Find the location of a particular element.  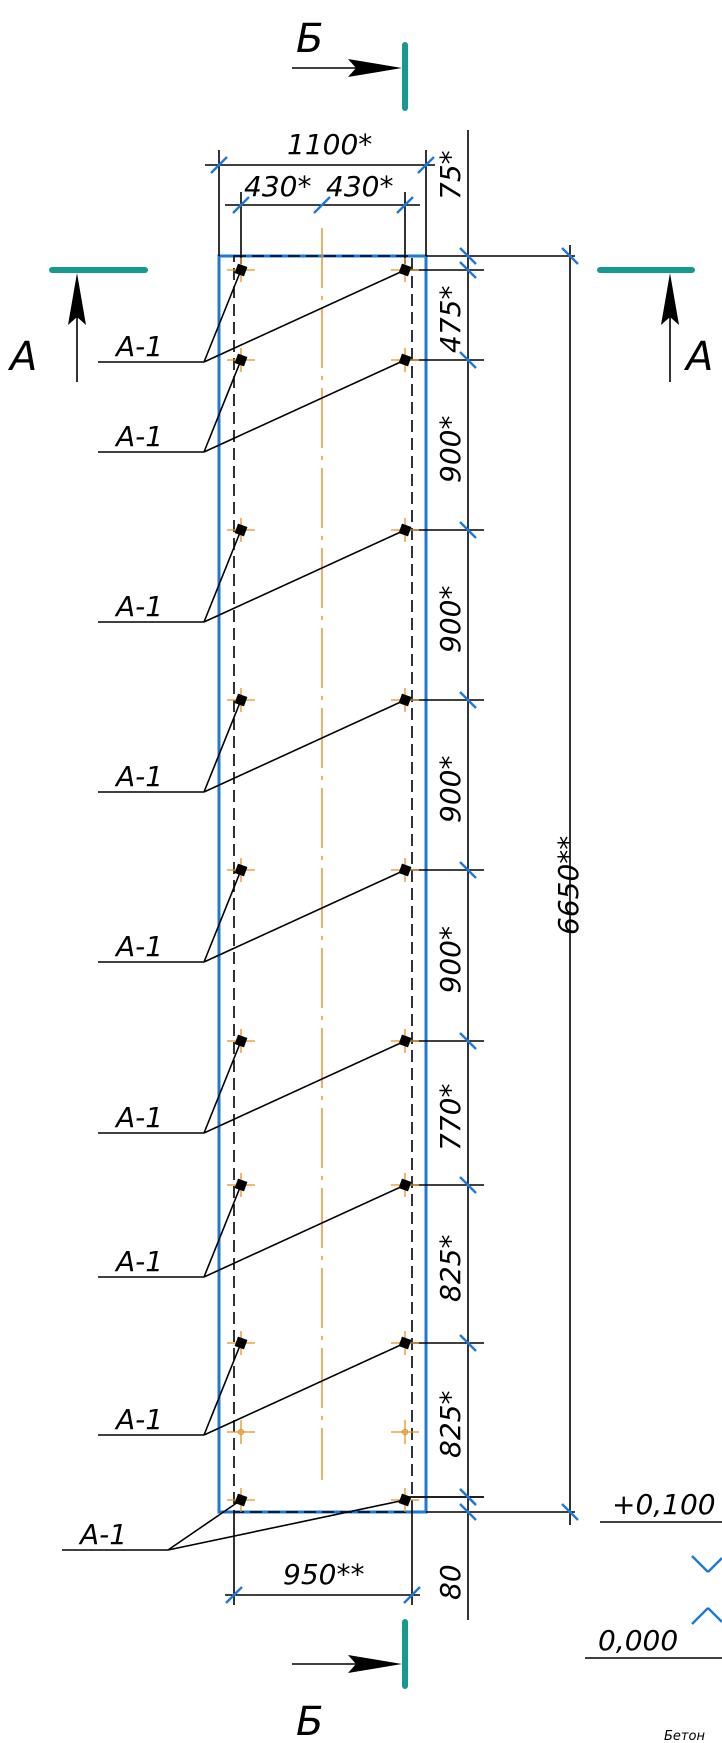

level-text-zero: 0,000 is located at coordinates (638, 1640).